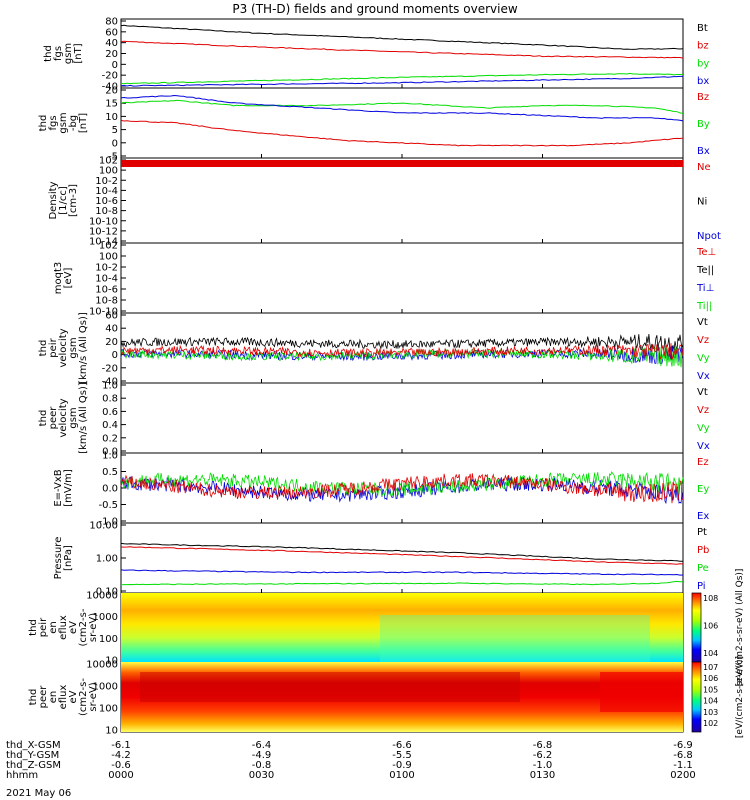  I want to click on y-tick-label: 15, so click(111, 104).